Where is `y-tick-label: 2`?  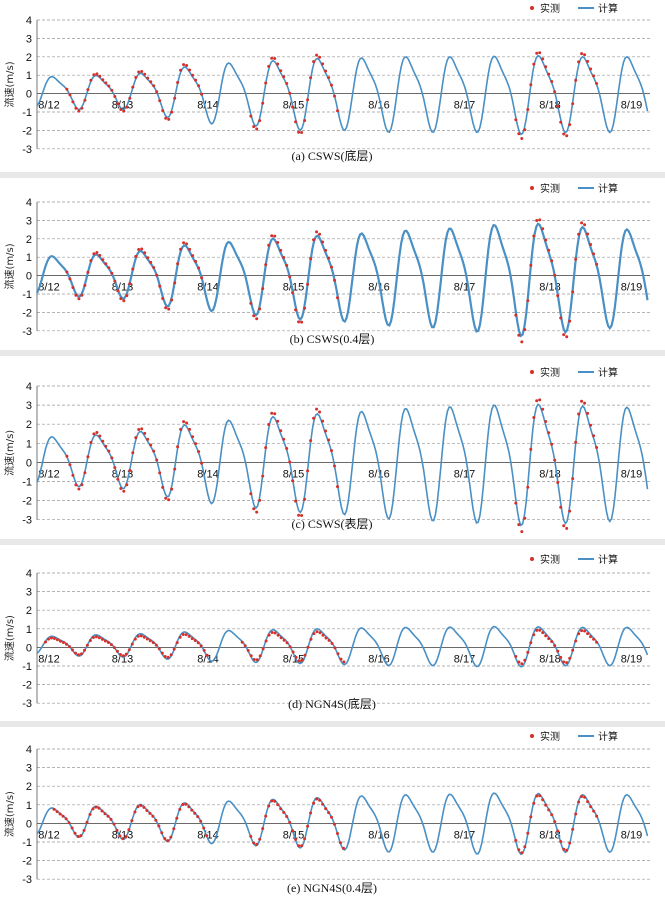
y-tick-label: 2 is located at coordinates (29, 425).